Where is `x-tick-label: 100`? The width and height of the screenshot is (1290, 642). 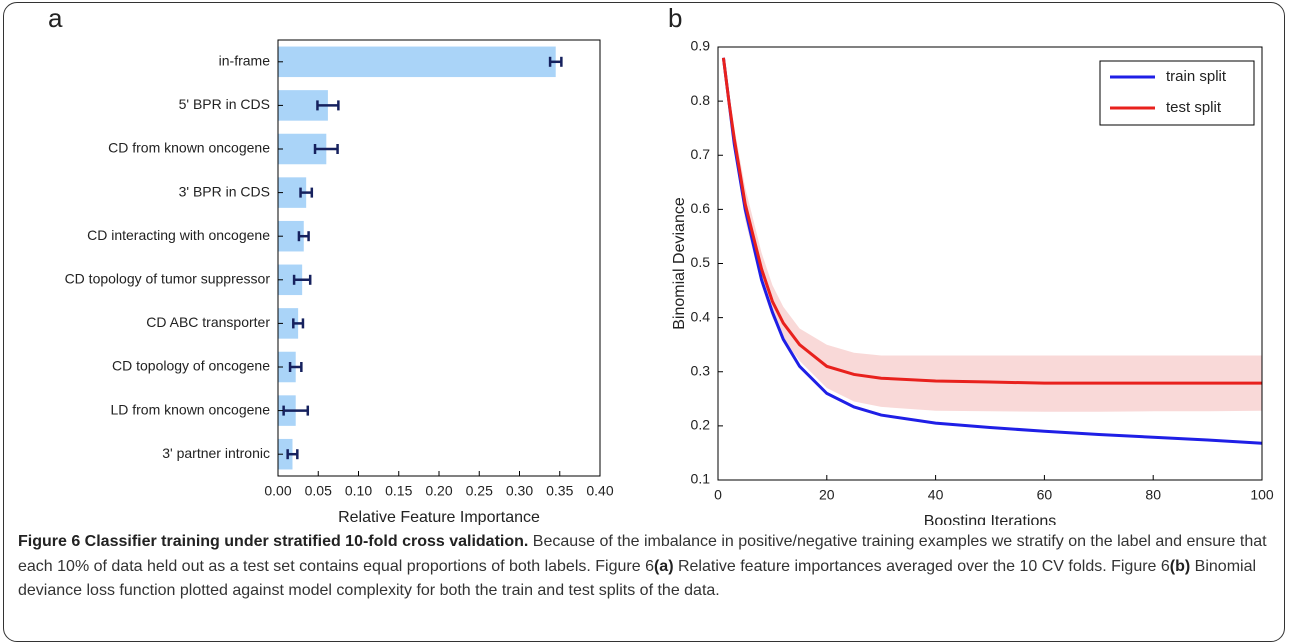 x-tick-label: 100 is located at coordinates (1262, 495).